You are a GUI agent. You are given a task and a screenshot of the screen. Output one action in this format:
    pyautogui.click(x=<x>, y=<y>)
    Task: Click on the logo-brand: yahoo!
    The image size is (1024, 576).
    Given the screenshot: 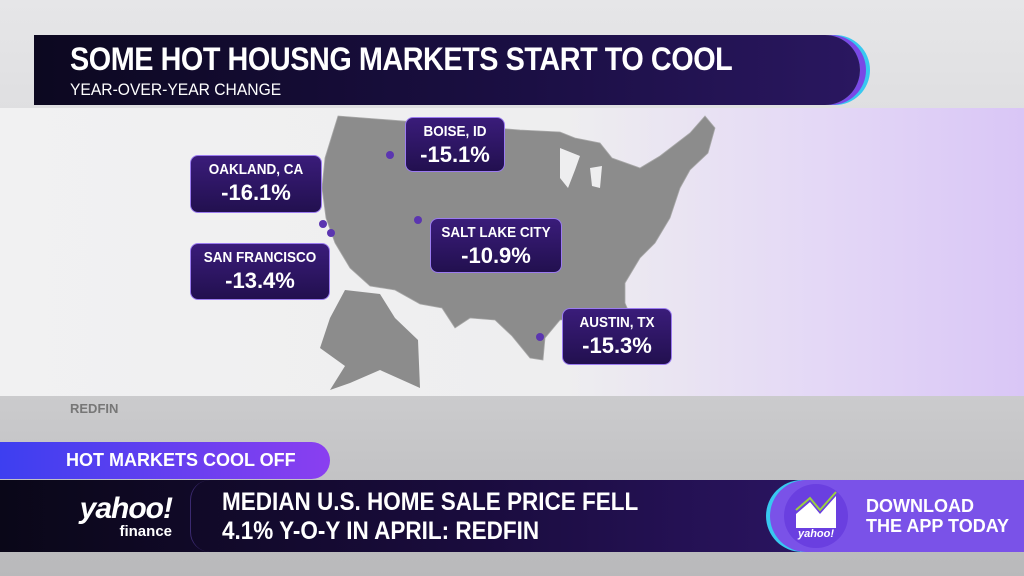 What is the action you would take?
    pyautogui.click(x=126, y=508)
    